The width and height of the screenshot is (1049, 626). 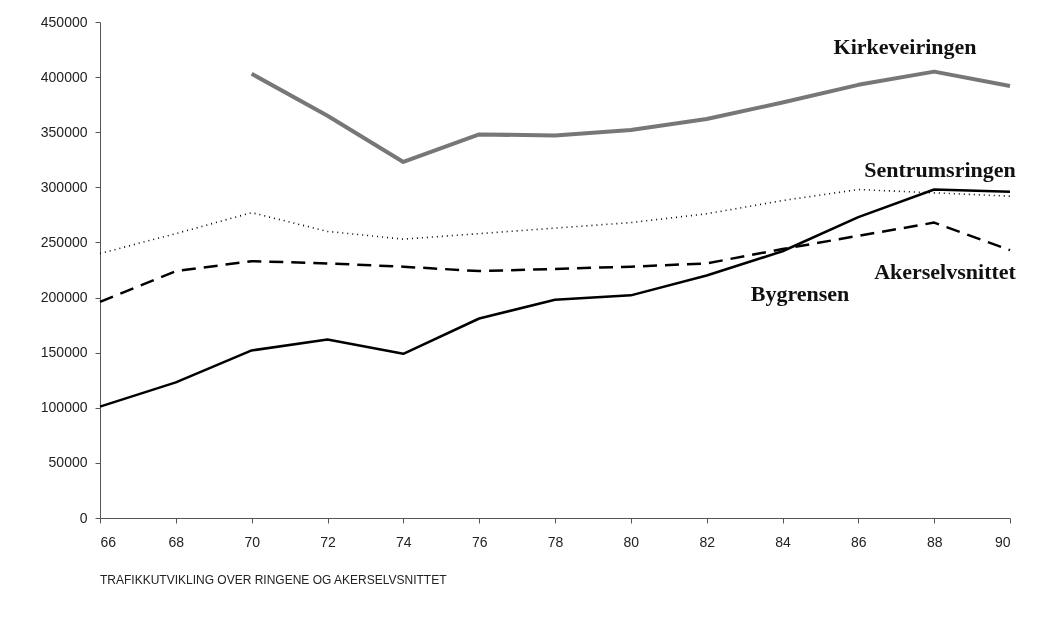 I want to click on y-tick-label: 200000, so click(x=64, y=297).